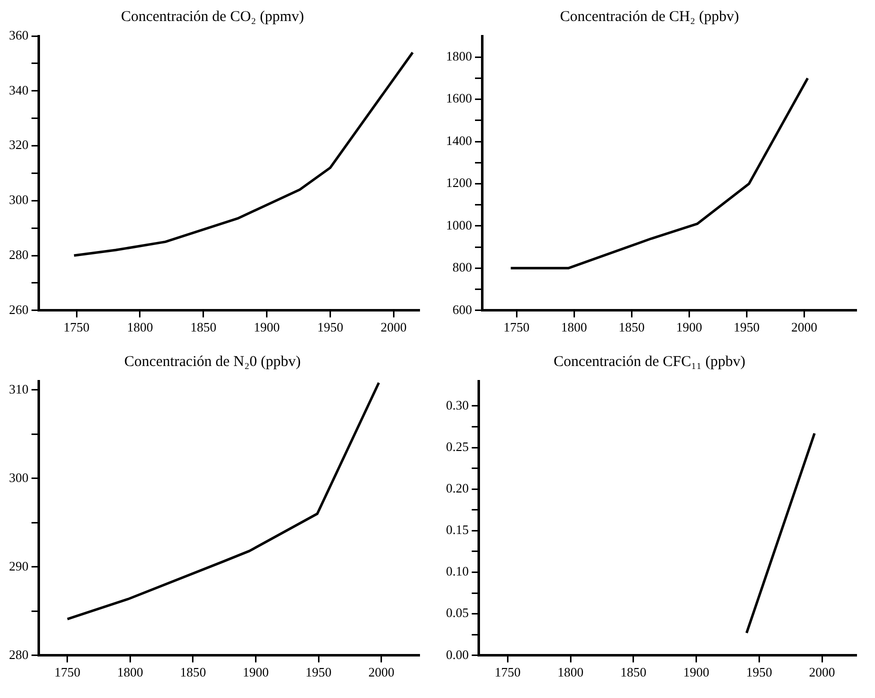 The image size is (875, 698). I want to click on y-tick-label: 360, so click(18, 34).